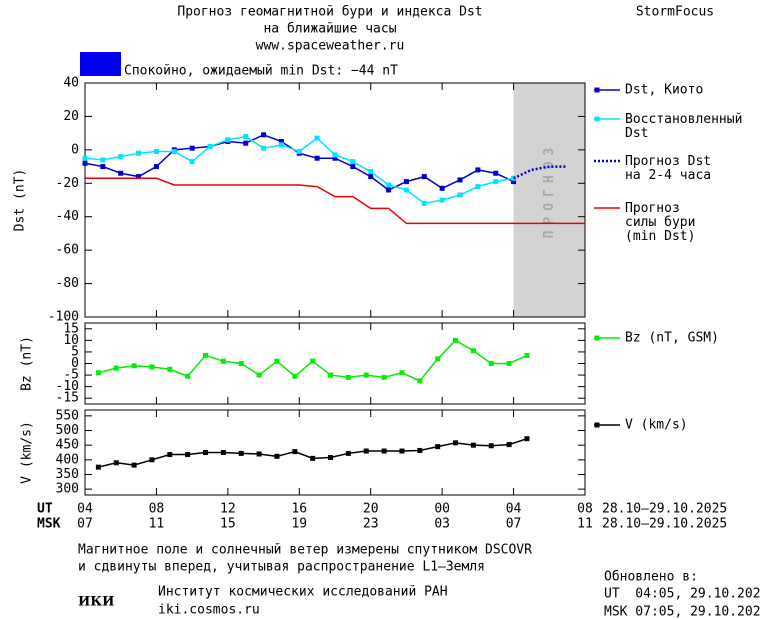 The height and width of the screenshot is (620, 760). I want to click on y-tick-label: 40, so click(71, 83).